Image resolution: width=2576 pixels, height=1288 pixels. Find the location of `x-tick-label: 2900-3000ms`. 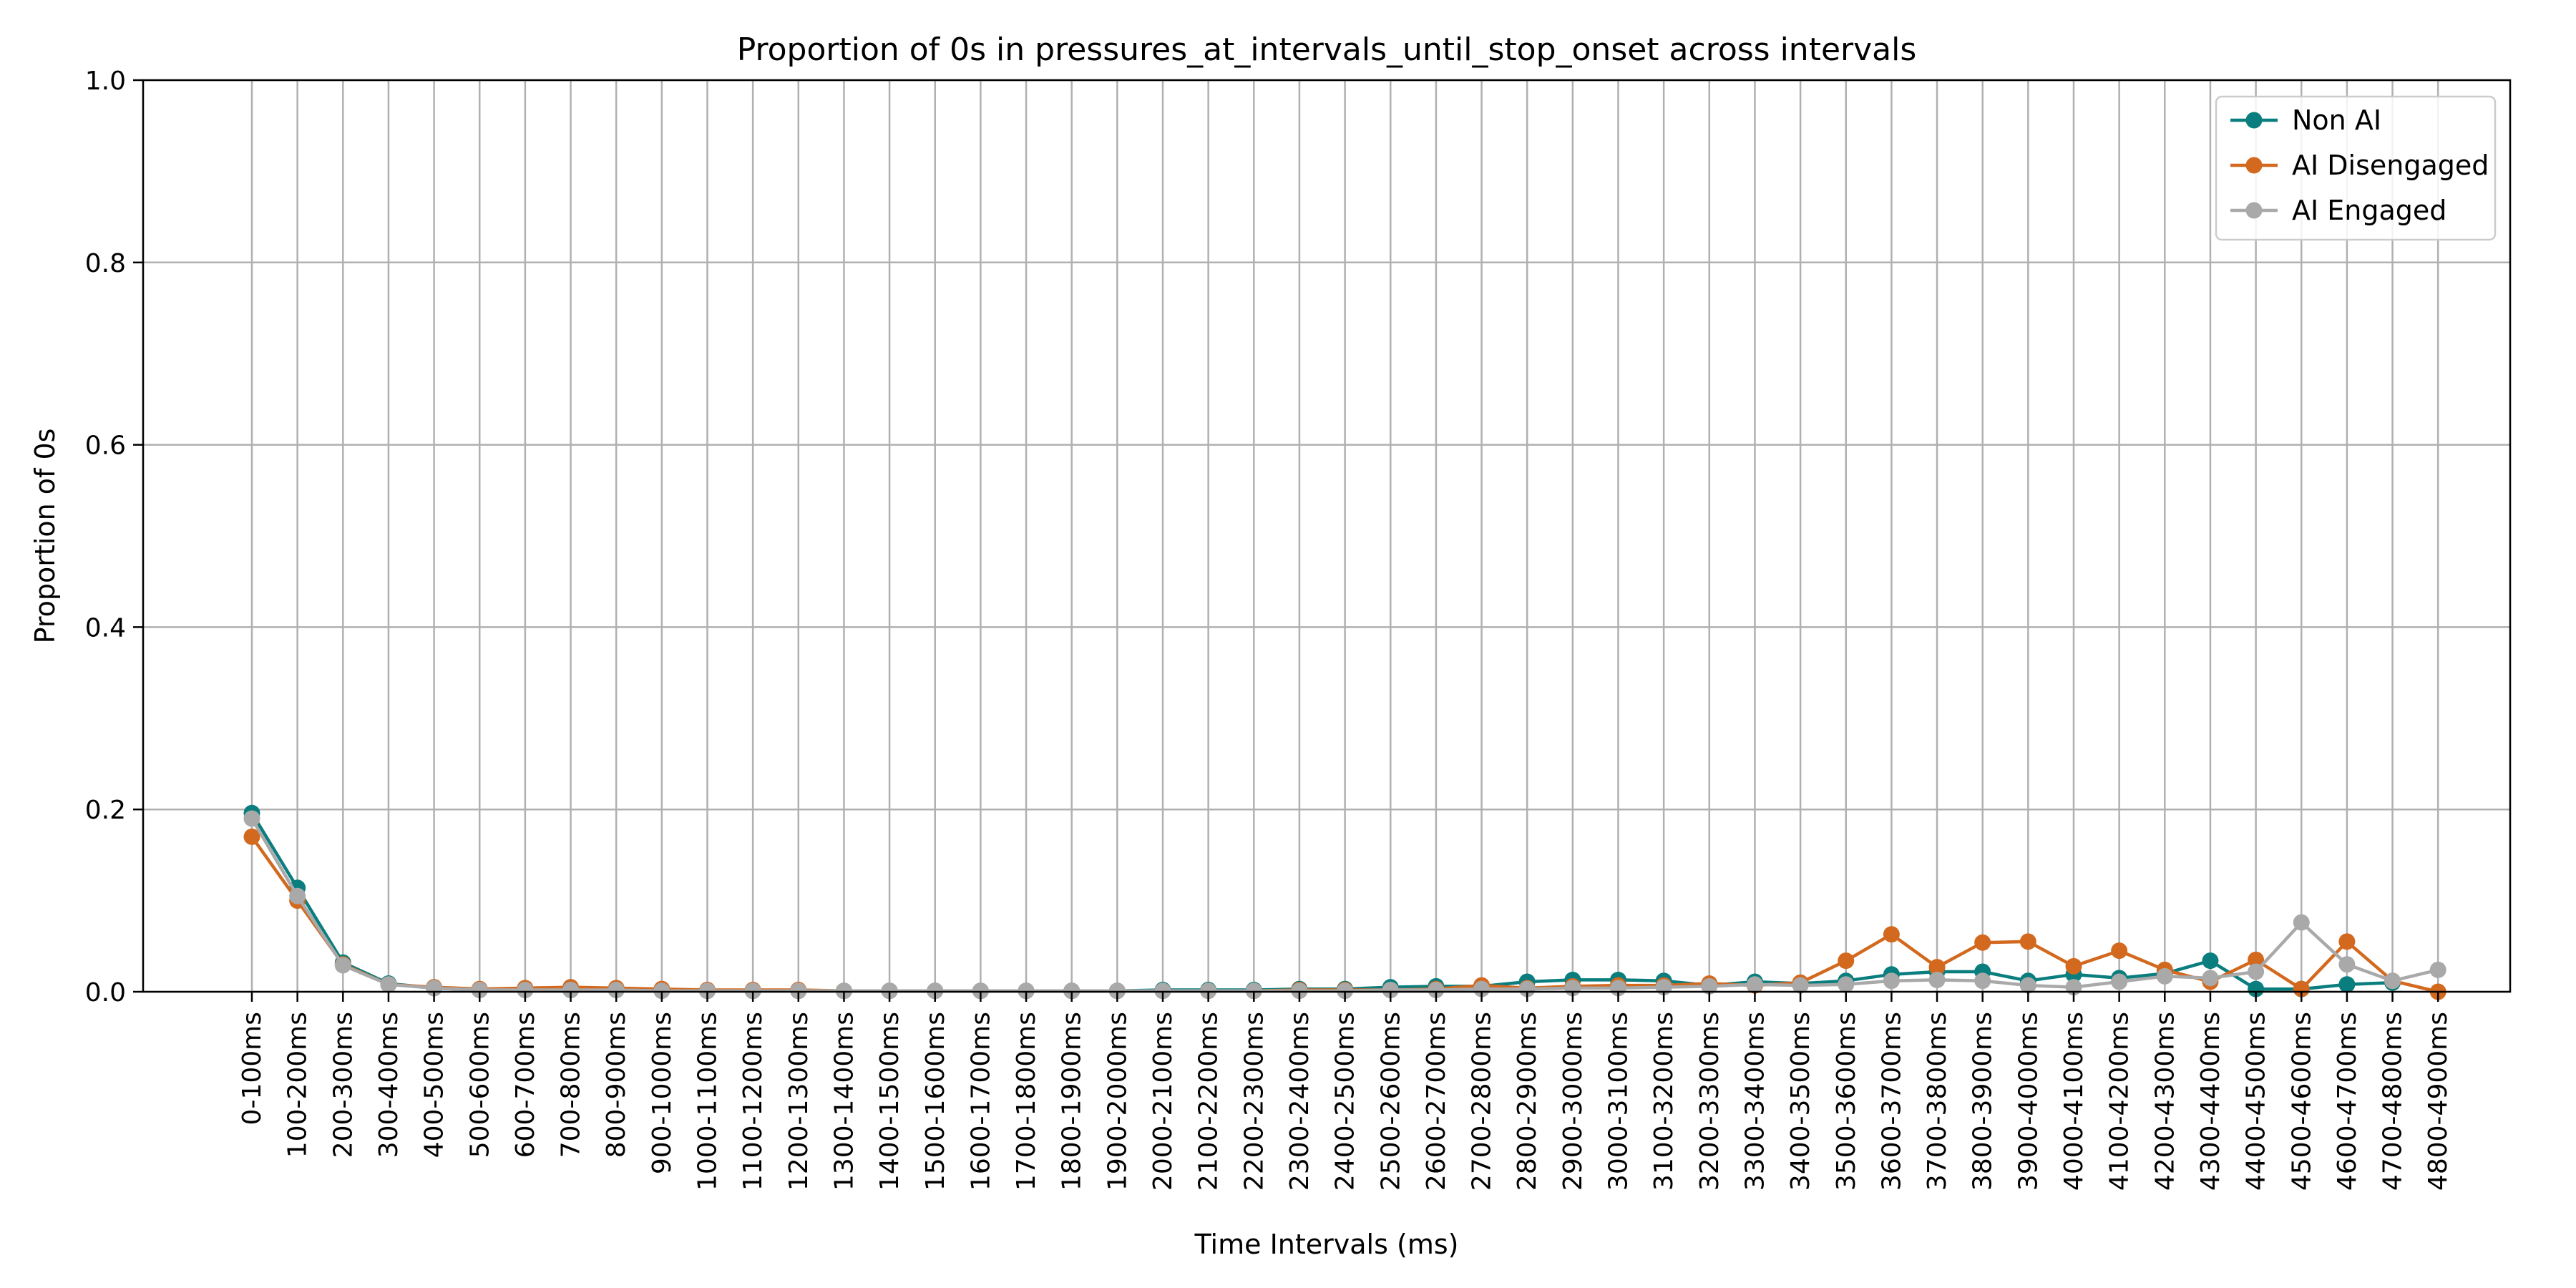

x-tick-label: 2900-3000ms is located at coordinates (1573, 1101).